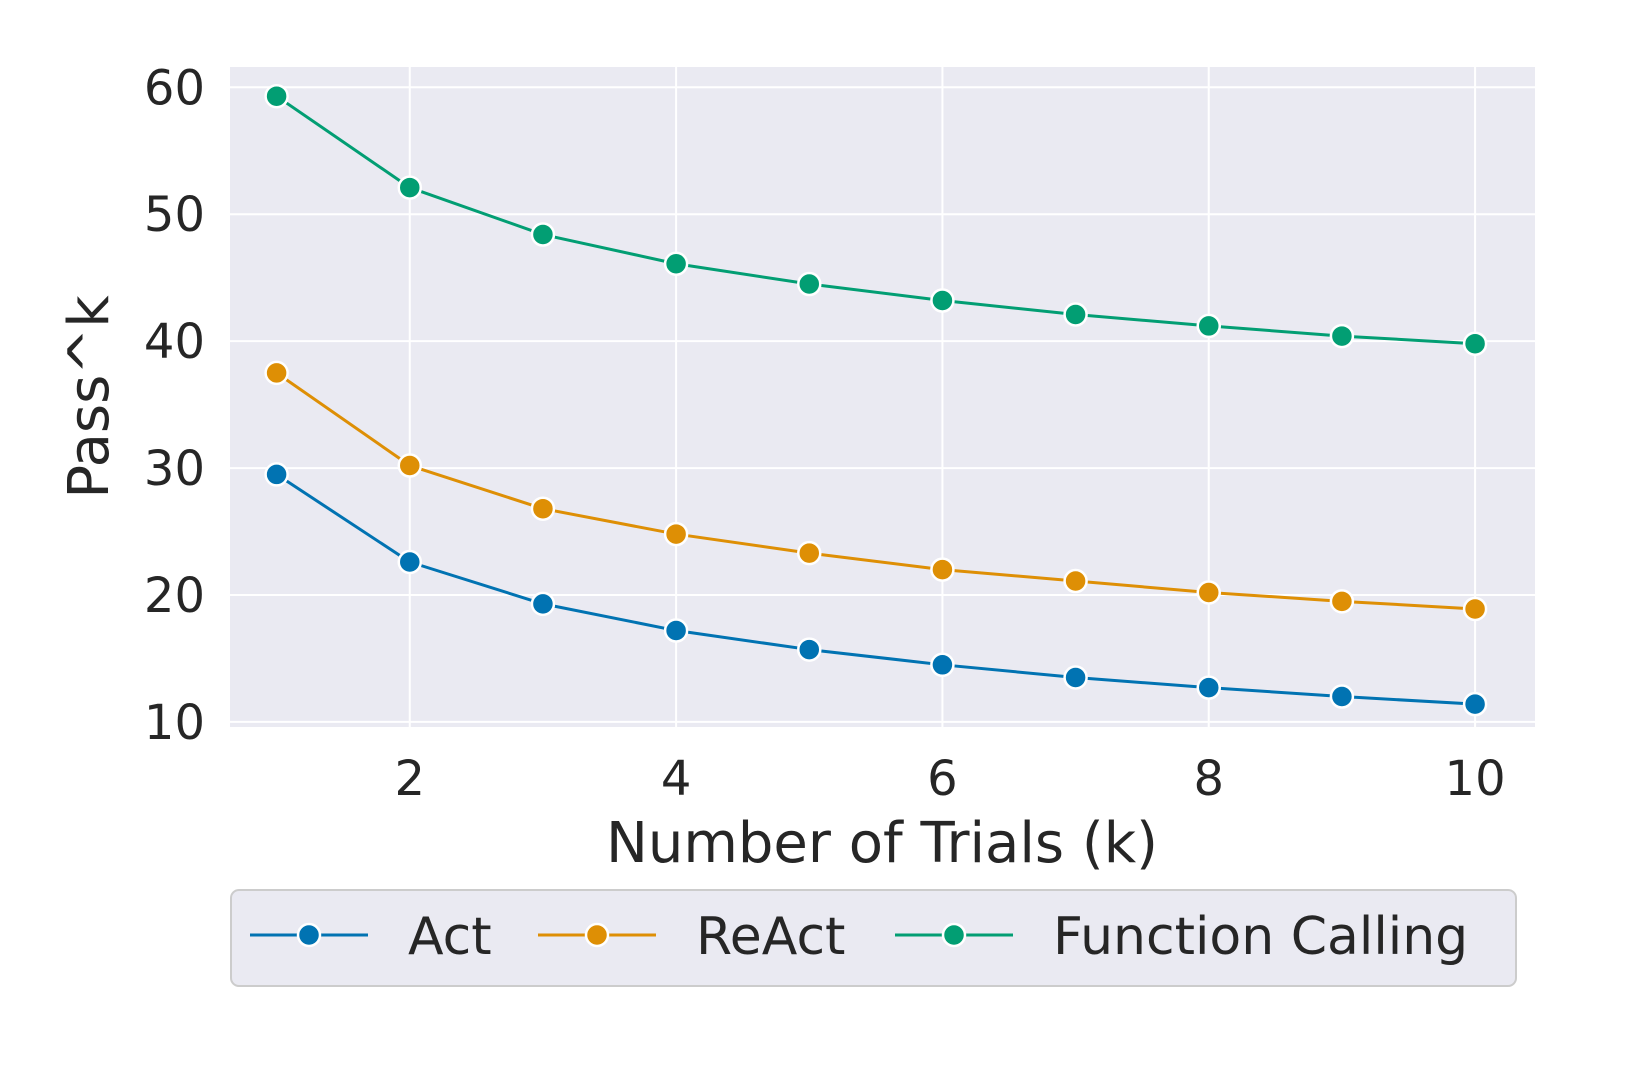  What do you see at coordinates (882, 843) in the screenshot?
I see `x-axis-label: Number of Trials (k)` at bounding box center [882, 843].